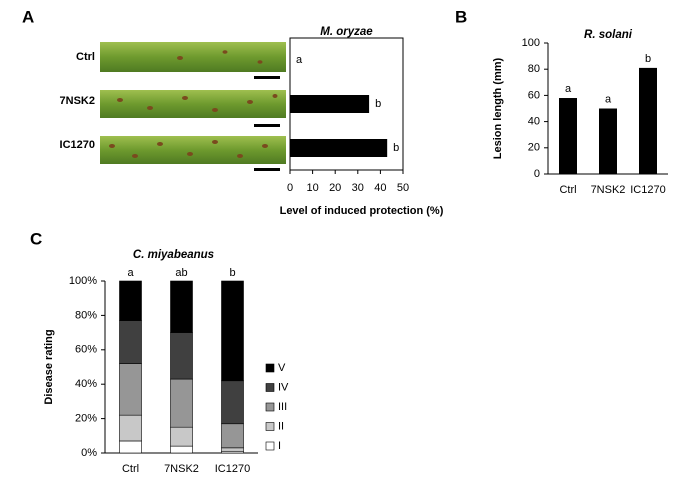 This screenshot has height=486, width=685. I want to click on panel-letter: B, so click(461, 16).